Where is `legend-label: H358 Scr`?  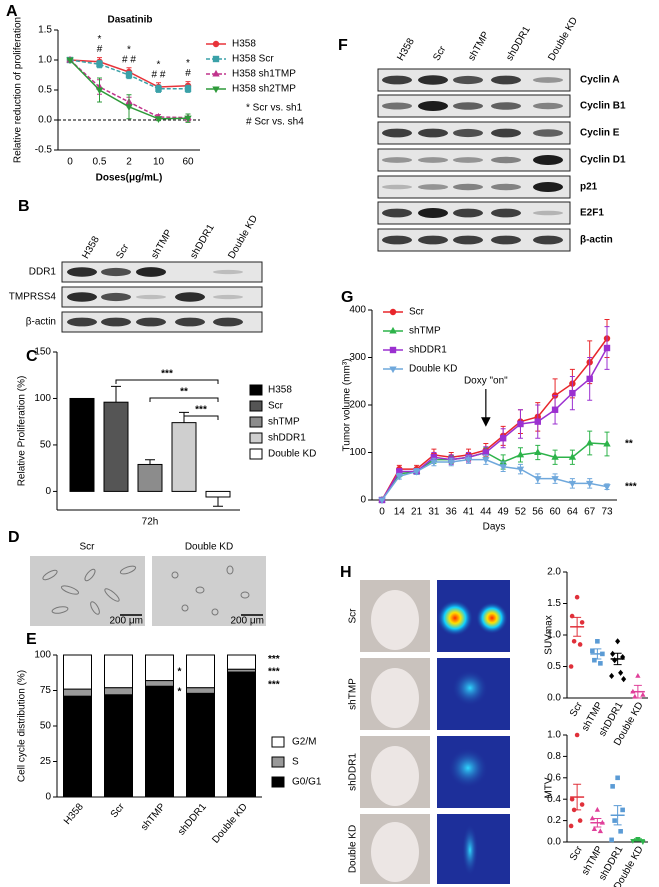 legend-label: H358 Scr is located at coordinates (253, 59).